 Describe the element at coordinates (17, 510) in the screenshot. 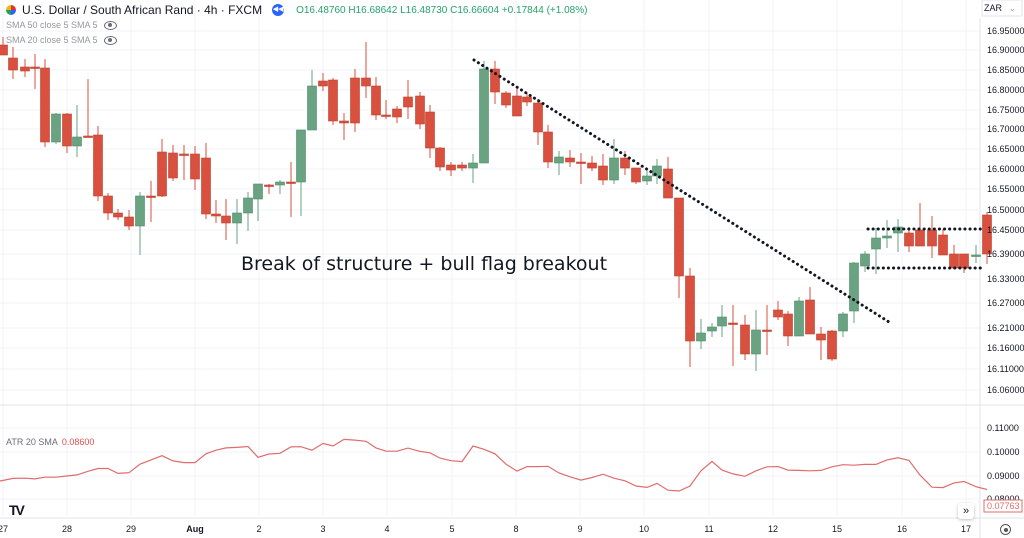

I see `tradingview-logo: TV` at that location.